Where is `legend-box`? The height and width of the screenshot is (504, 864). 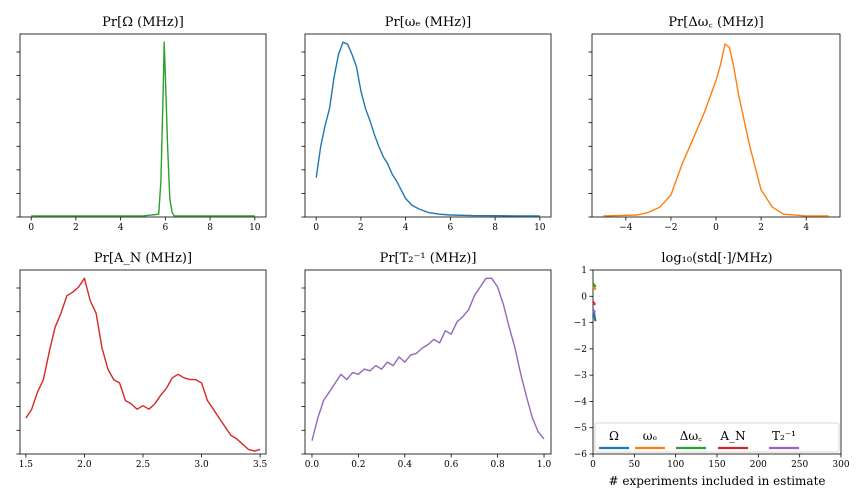
legend-box is located at coordinates (717, 437).